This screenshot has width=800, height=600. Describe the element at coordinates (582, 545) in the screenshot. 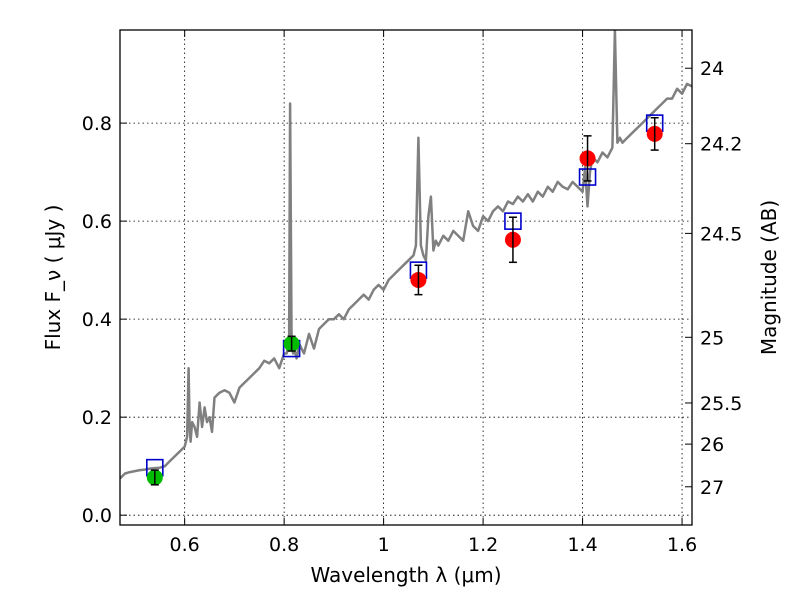

I see `x-tick-label: 1.4` at that location.